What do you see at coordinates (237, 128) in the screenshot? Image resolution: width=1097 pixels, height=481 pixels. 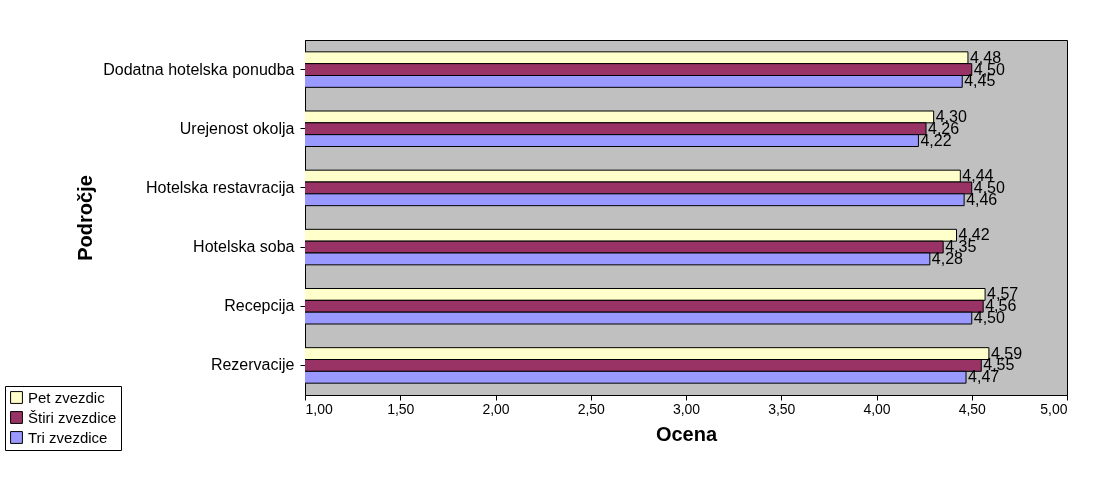 I see `y-tick-label: Urejenost okolja` at bounding box center [237, 128].